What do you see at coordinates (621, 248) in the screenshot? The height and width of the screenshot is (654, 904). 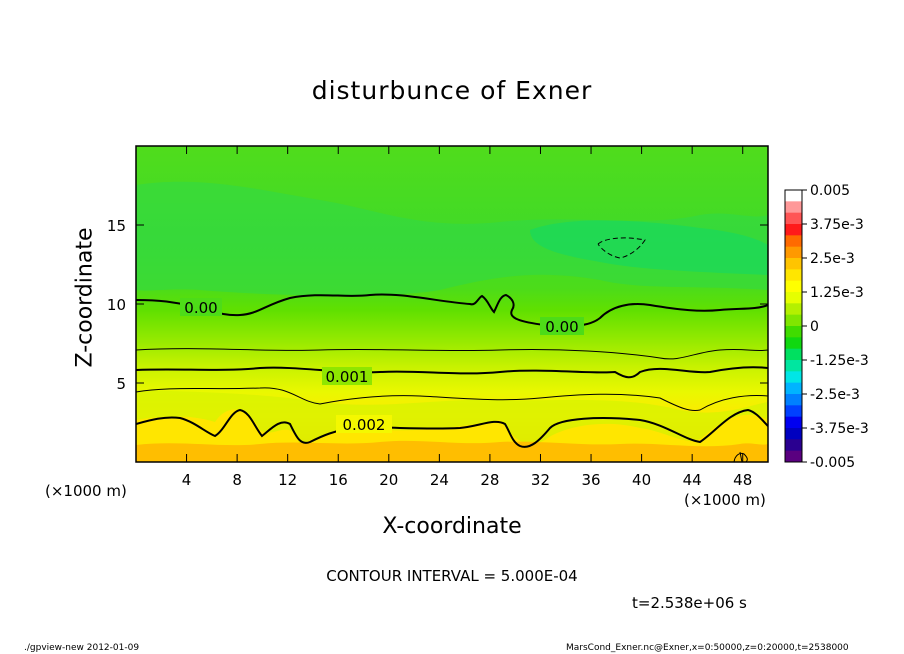 I see `contour-line-negative` at bounding box center [621, 248].